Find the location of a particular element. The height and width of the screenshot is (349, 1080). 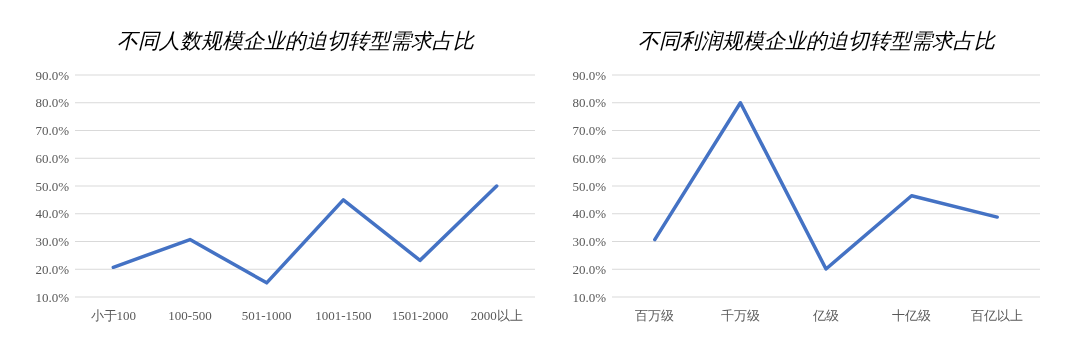

x-tick-label: 百万级 is located at coordinates (655, 315).